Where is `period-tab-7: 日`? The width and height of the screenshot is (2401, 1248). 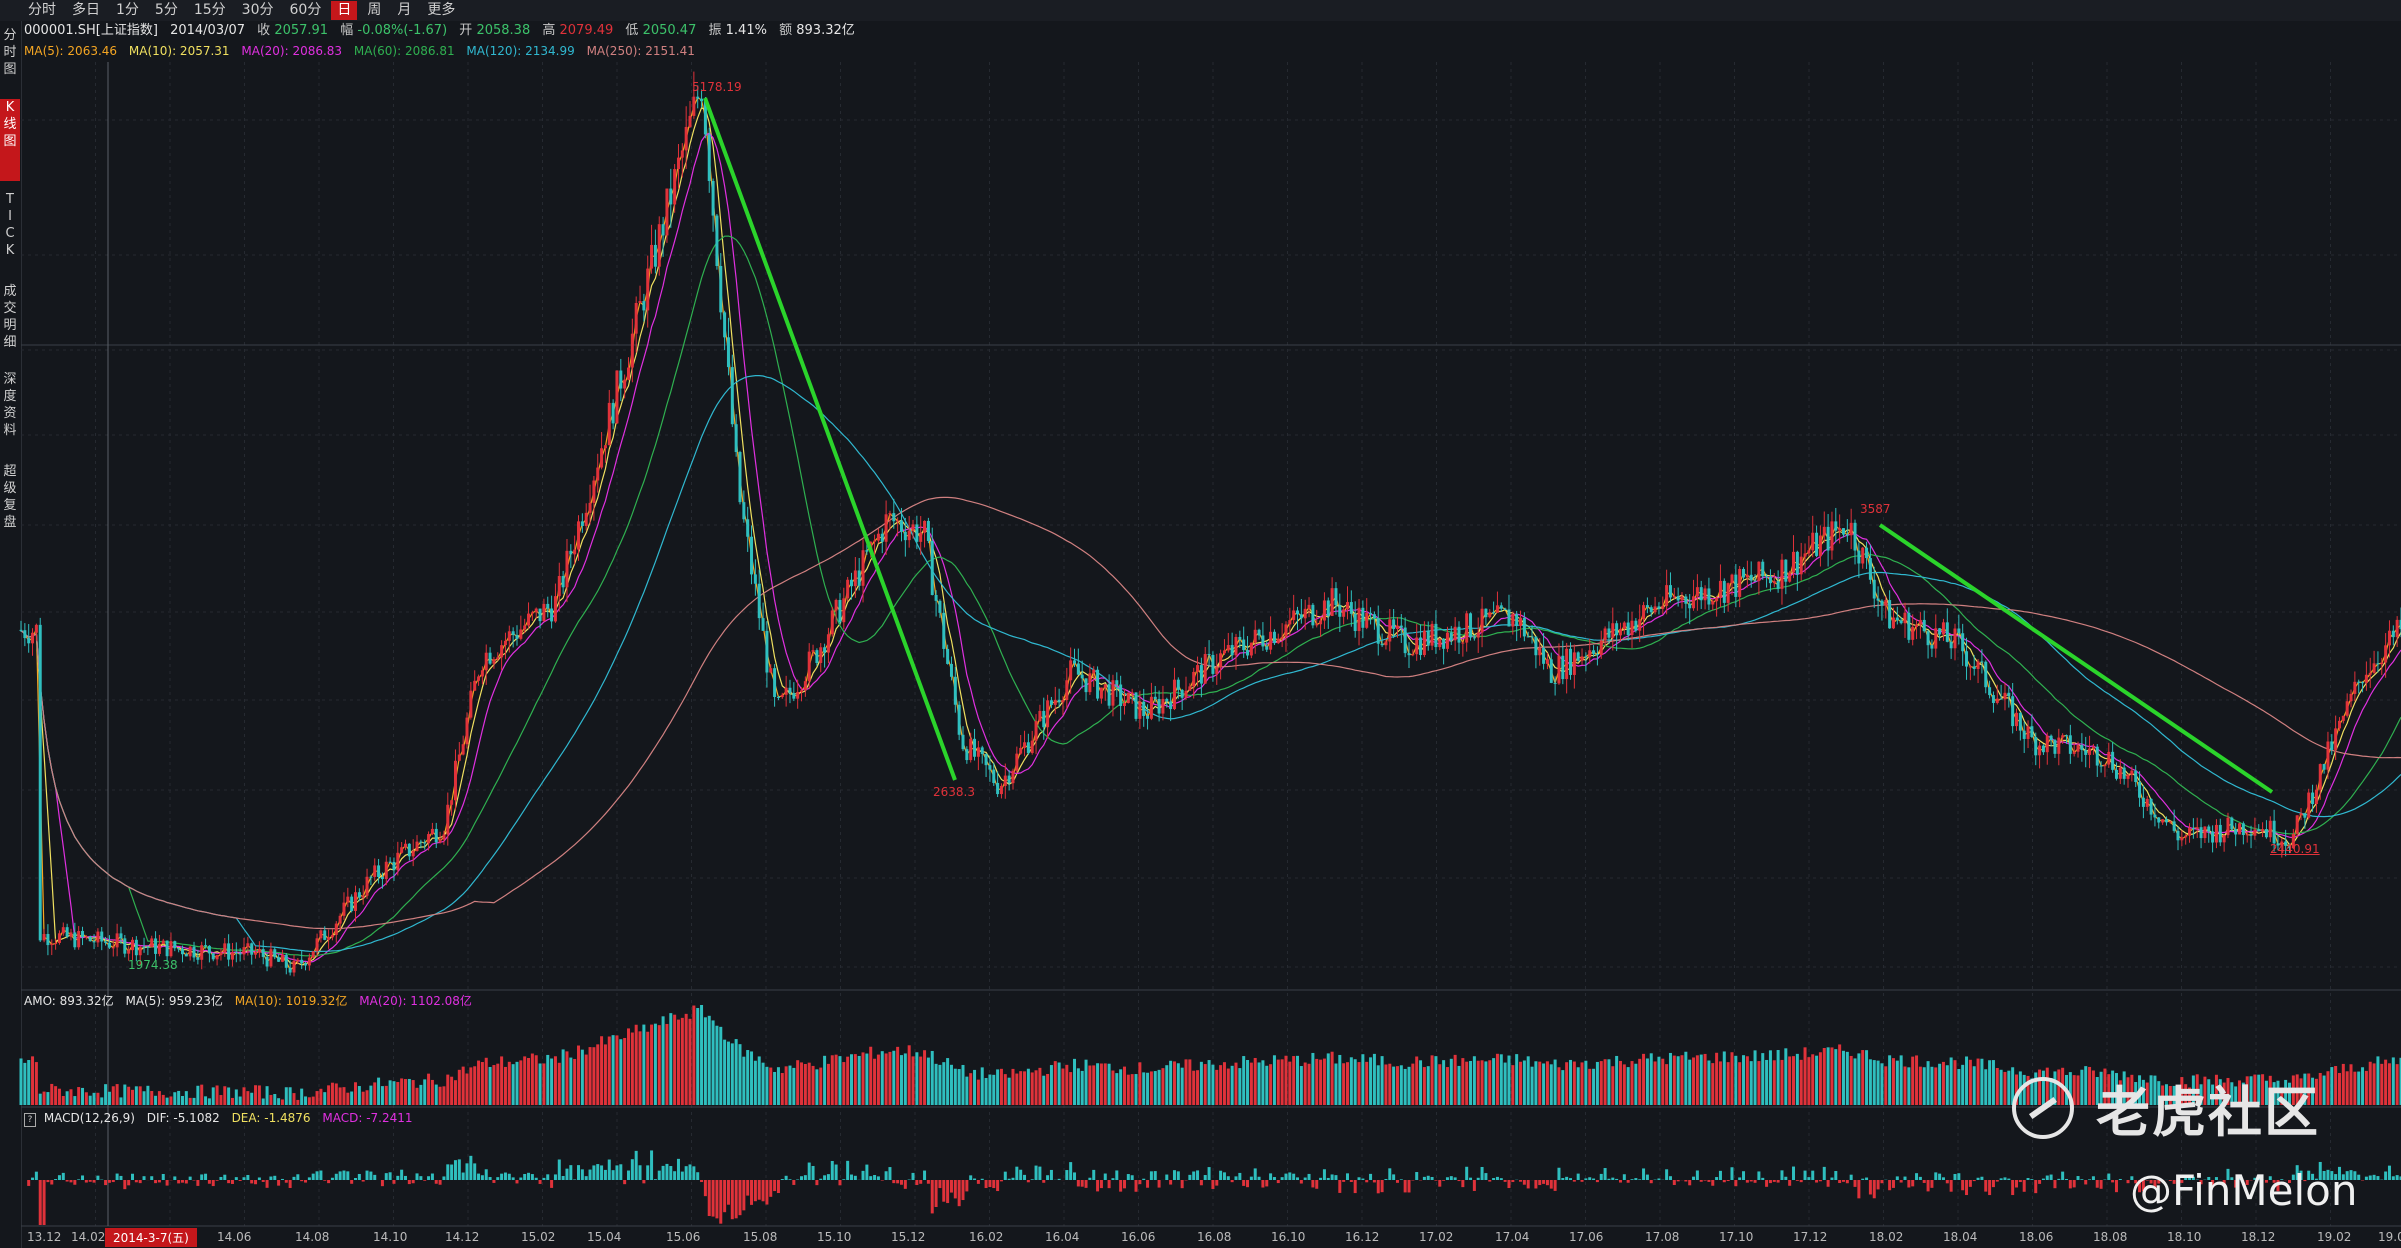
period-tab-7: 日 is located at coordinates (344, 10).